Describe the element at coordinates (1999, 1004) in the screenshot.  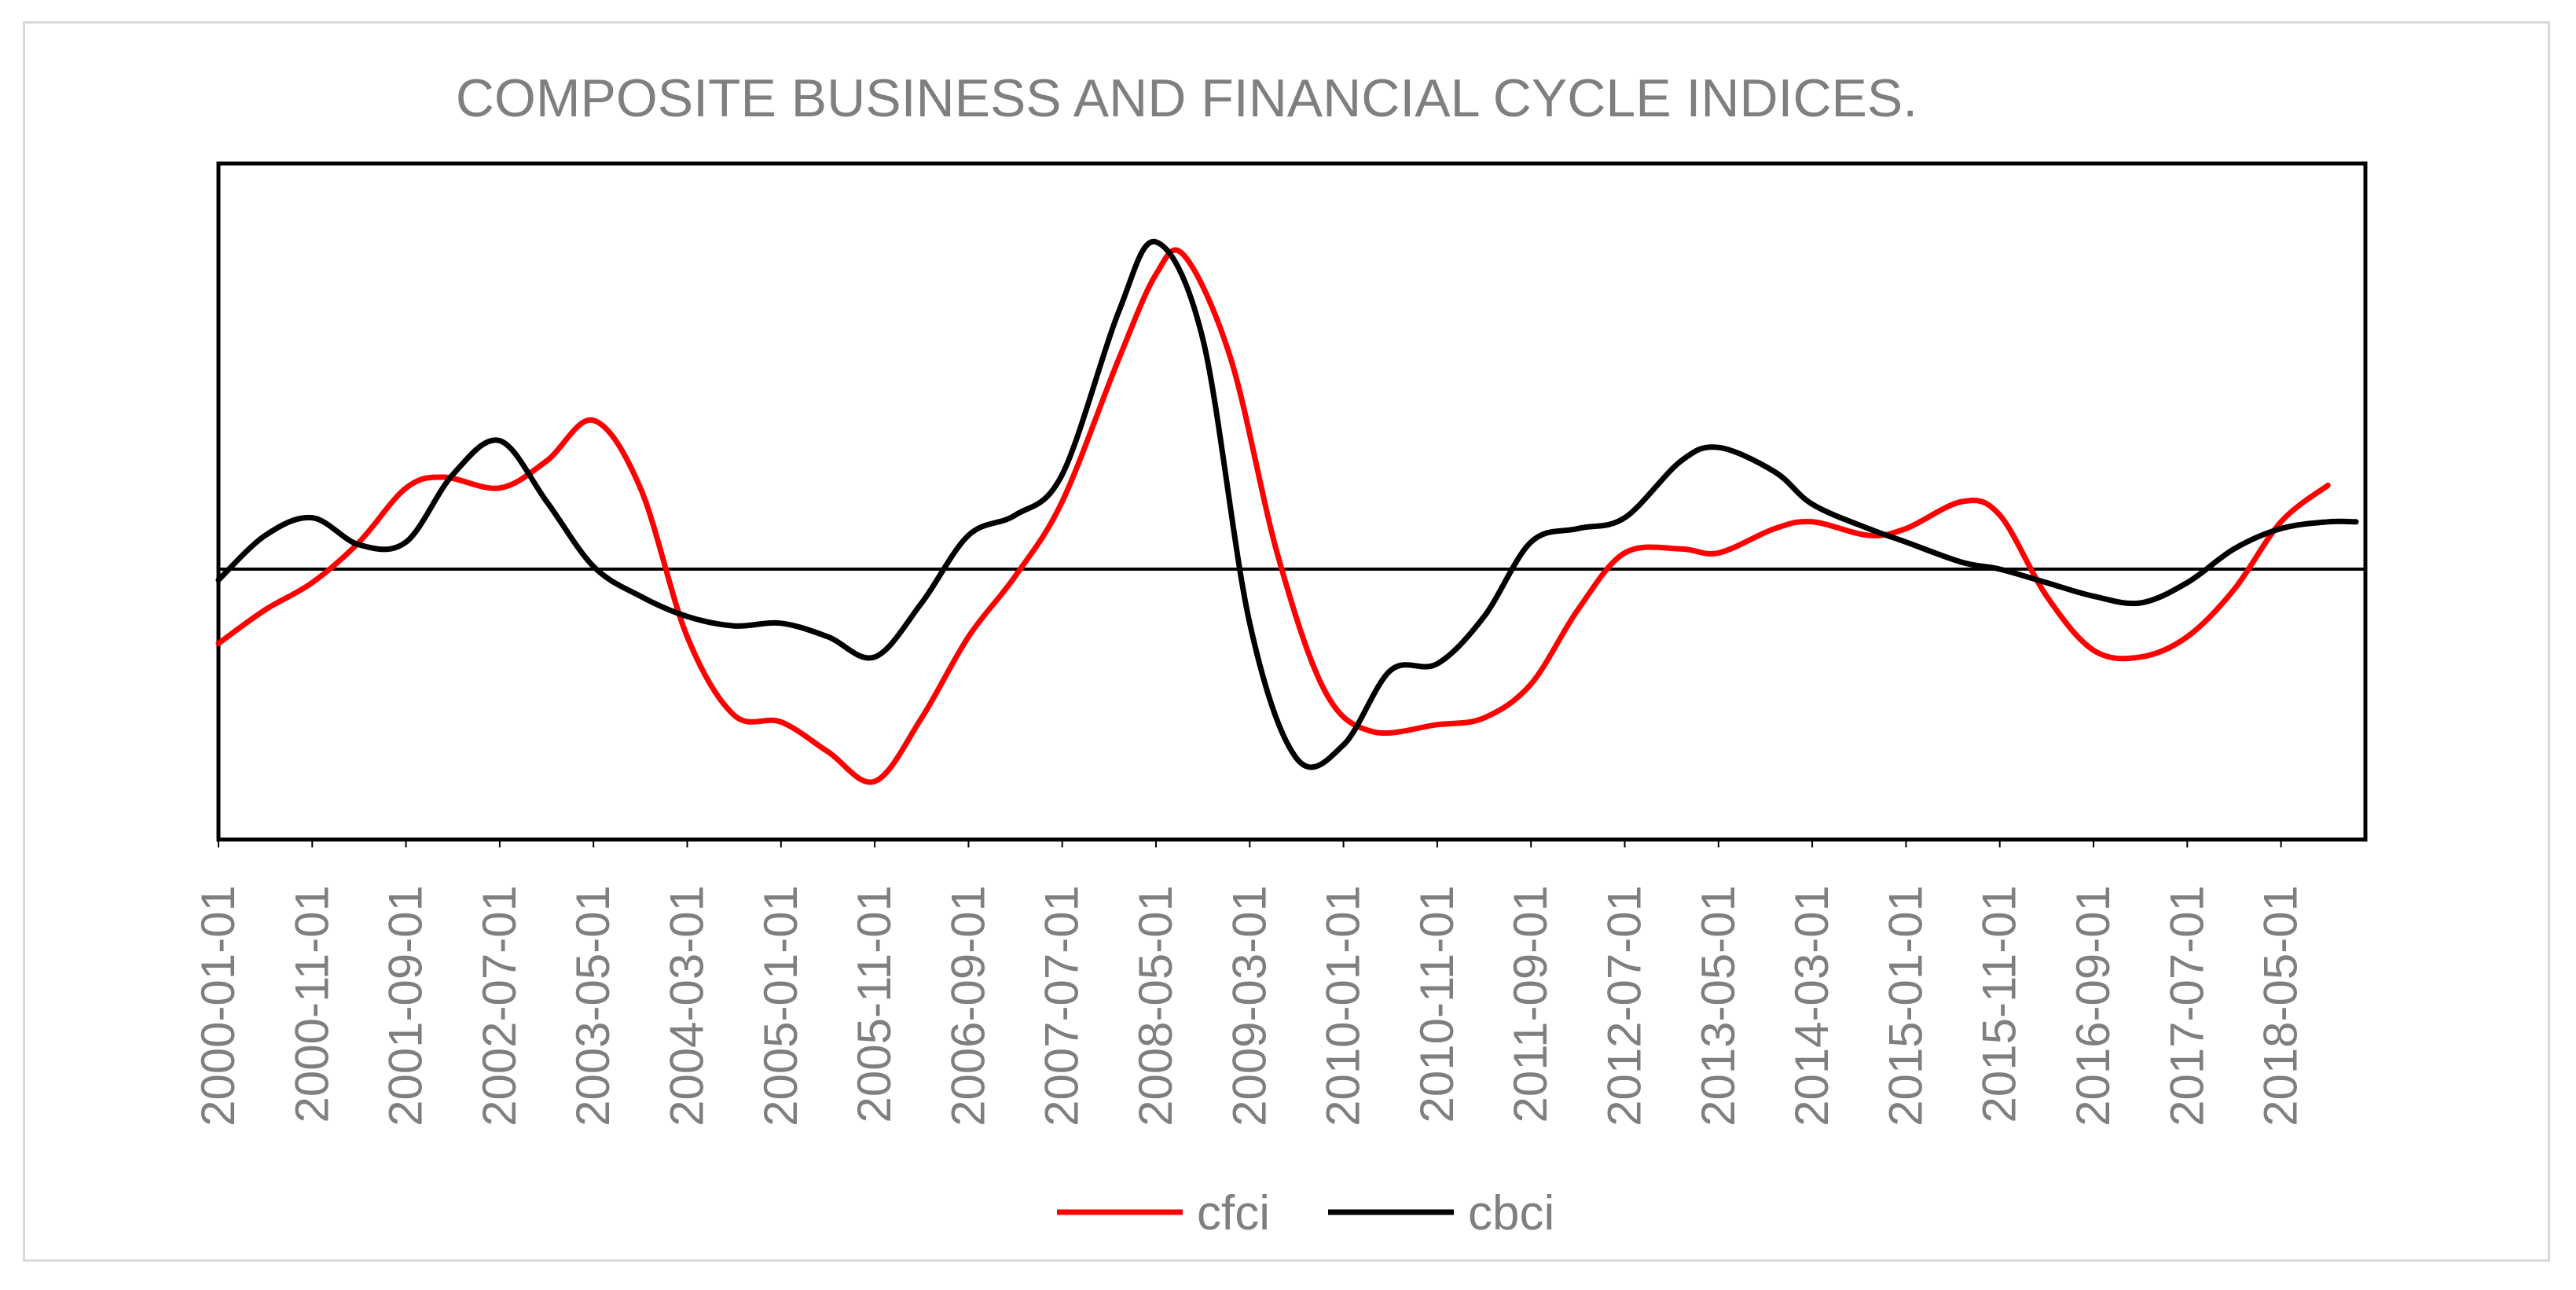
I see `x-tick-label: 2015-11-01` at that location.